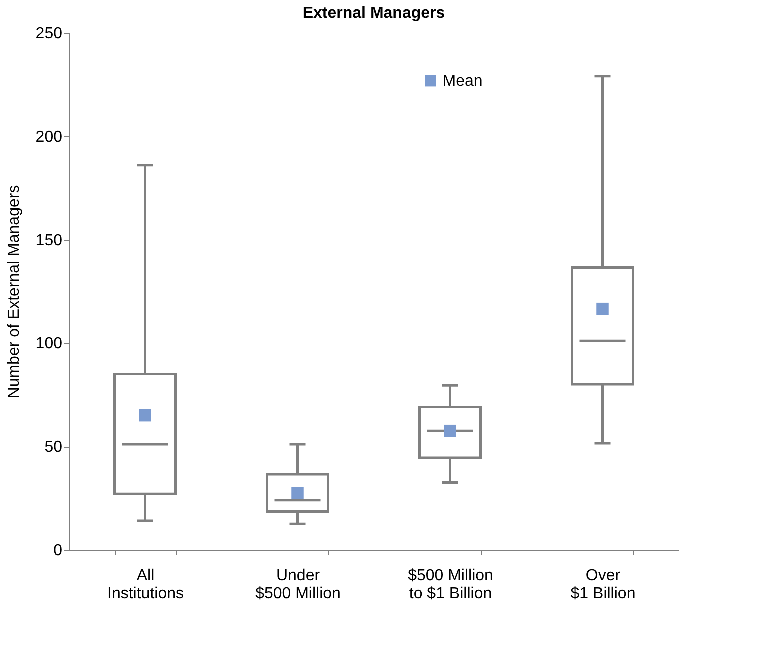 The height and width of the screenshot is (652, 764). I want to click on y-tick-label: 250, so click(49, 34).